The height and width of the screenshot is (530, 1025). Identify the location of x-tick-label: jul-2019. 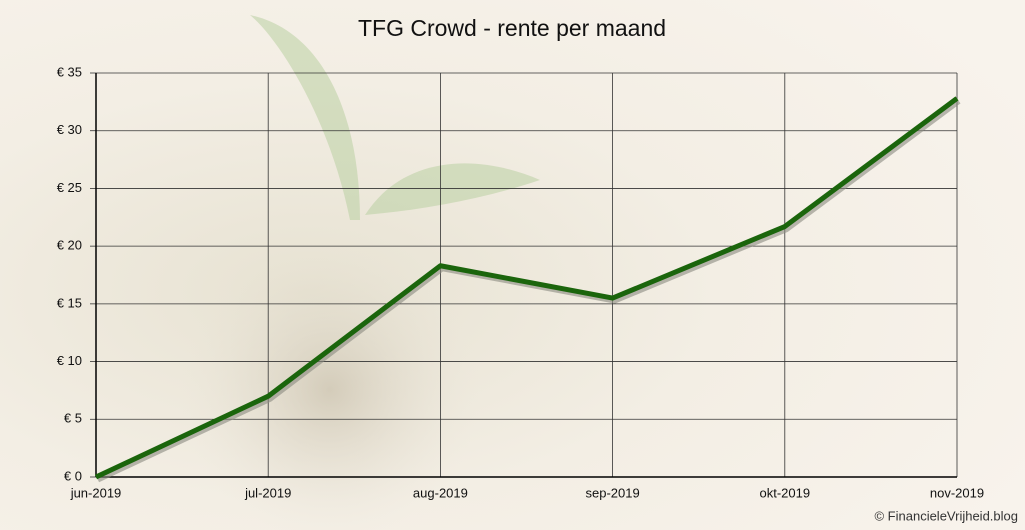
(267, 492).